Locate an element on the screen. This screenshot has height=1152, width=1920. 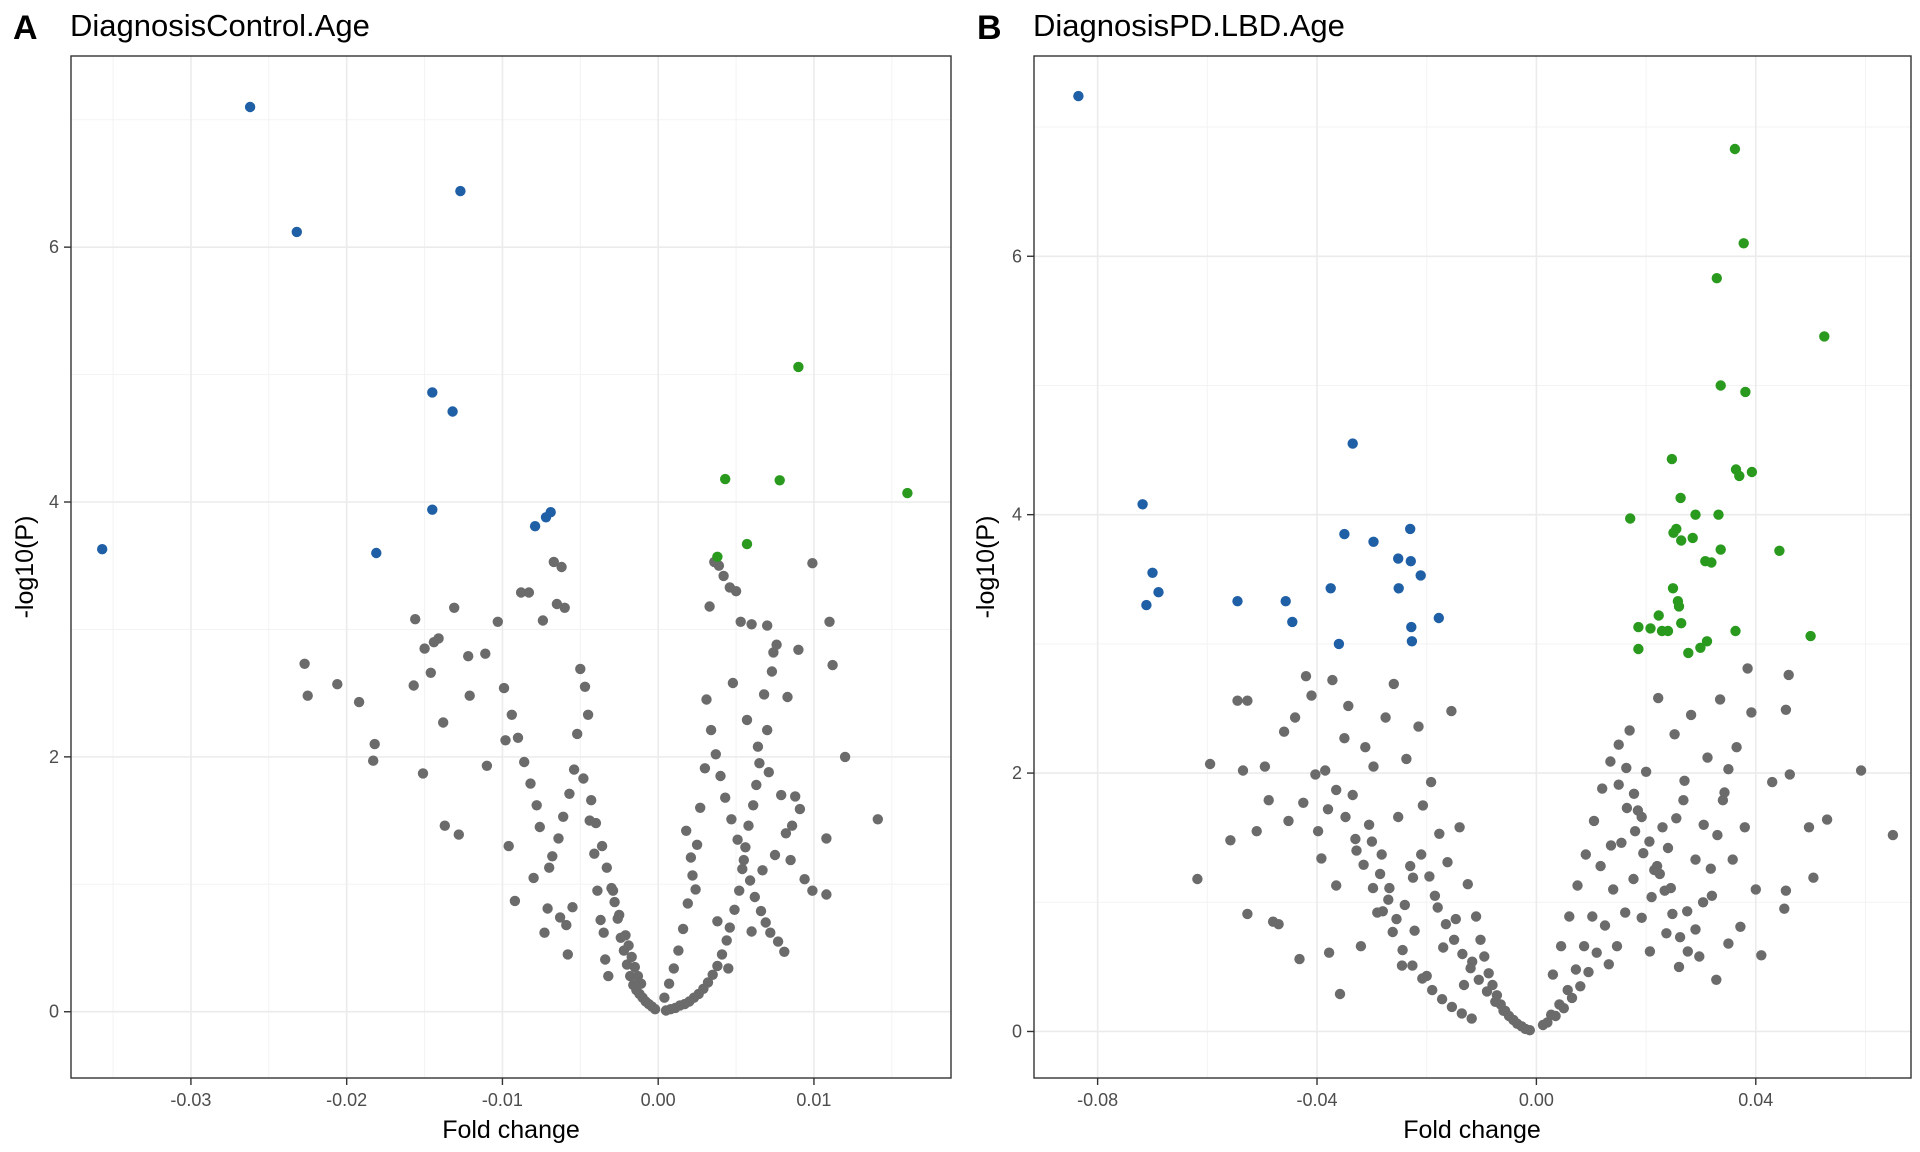
panel-b-x-tick-label: 0.04 is located at coordinates (1755, 1100).